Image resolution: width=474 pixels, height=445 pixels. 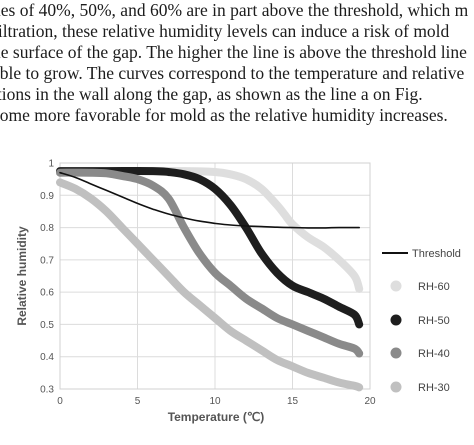 What do you see at coordinates (22, 276) in the screenshot?
I see `y-axis-title: Relative humidity` at bounding box center [22, 276].